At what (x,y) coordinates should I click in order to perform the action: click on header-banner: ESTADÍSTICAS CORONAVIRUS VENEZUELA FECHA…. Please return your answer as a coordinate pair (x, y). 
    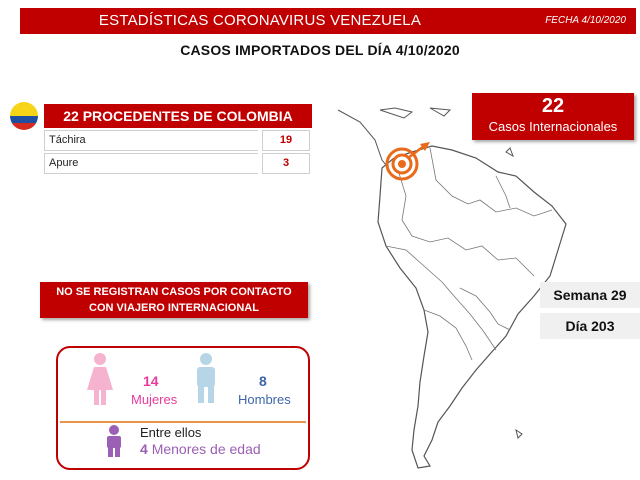
    Looking at the image, I should click on (328, 21).